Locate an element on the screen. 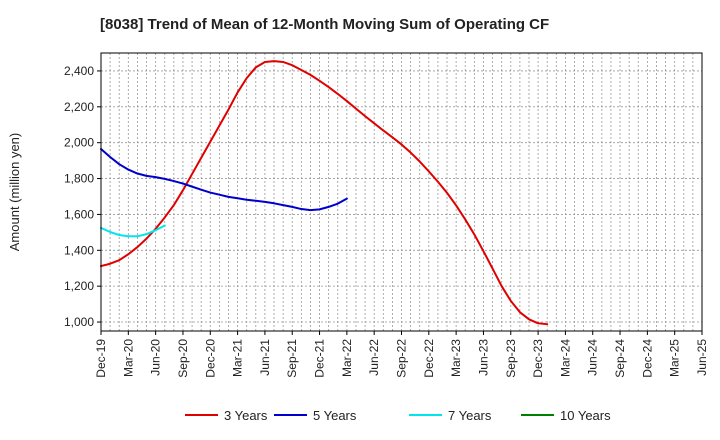  x-tick-label: Sep-23 is located at coordinates (511, 358).